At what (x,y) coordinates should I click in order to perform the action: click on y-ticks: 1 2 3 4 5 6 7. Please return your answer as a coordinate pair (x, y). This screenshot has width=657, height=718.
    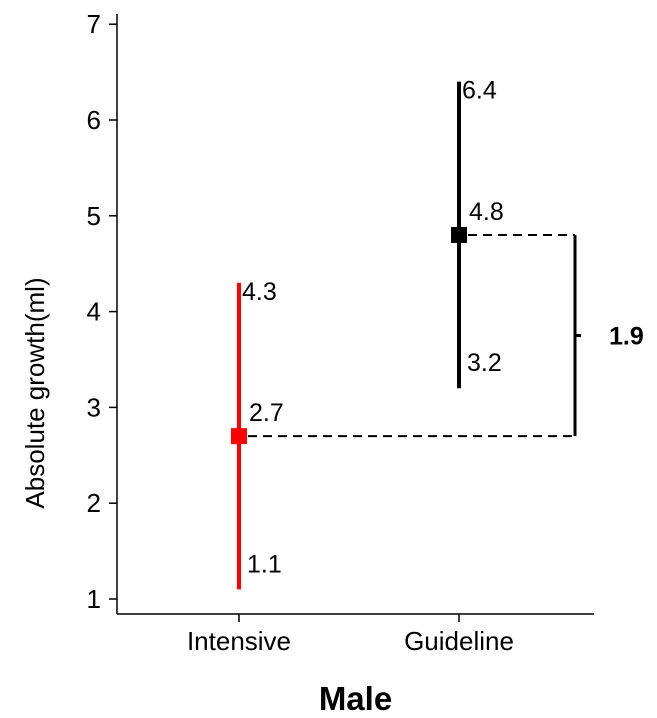
    Looking at the image, I should click on (102, 311).